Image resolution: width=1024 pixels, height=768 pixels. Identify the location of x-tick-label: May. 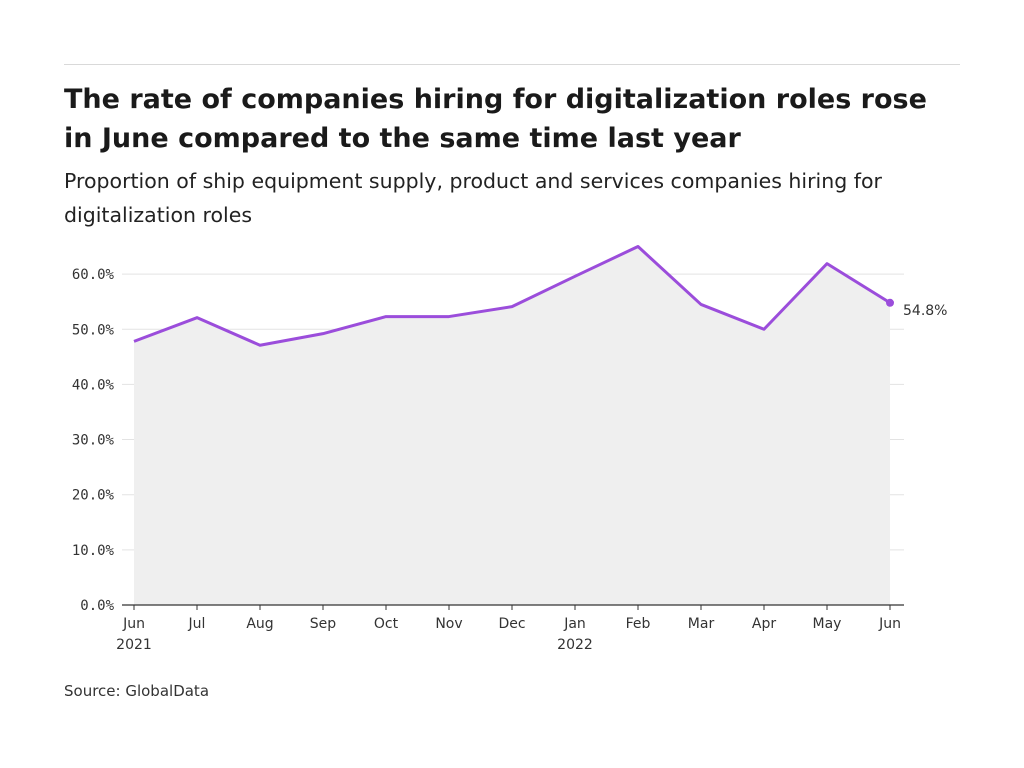
(827, 624).